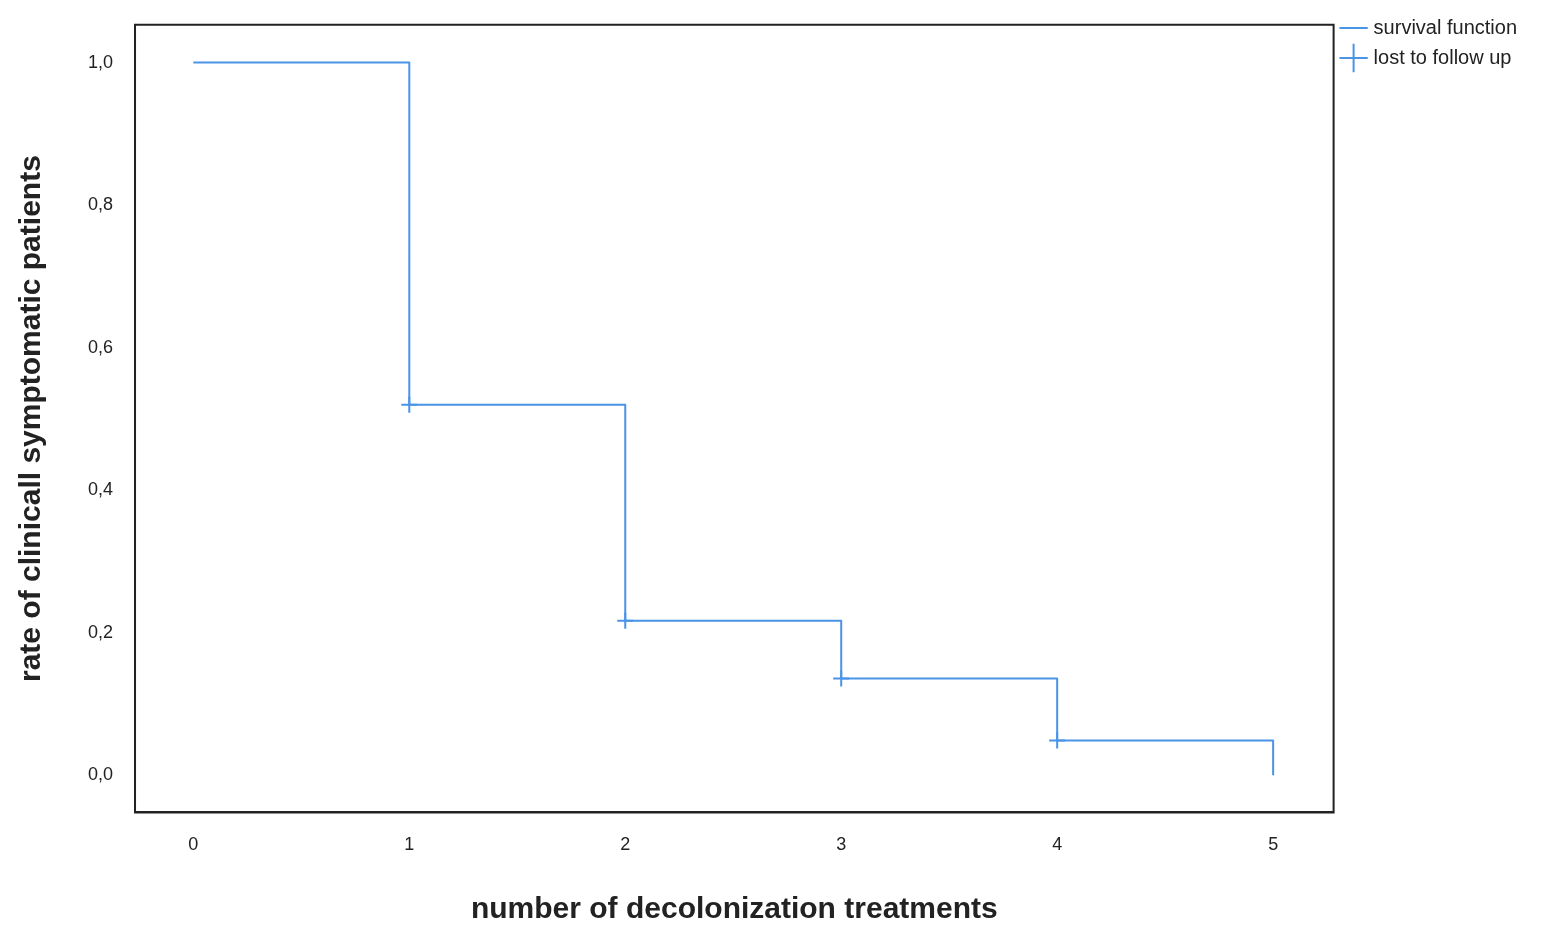 The width and height of the screenshot is (1543, 940). I want to click on legend-label: survival function, so click(1445, 26).